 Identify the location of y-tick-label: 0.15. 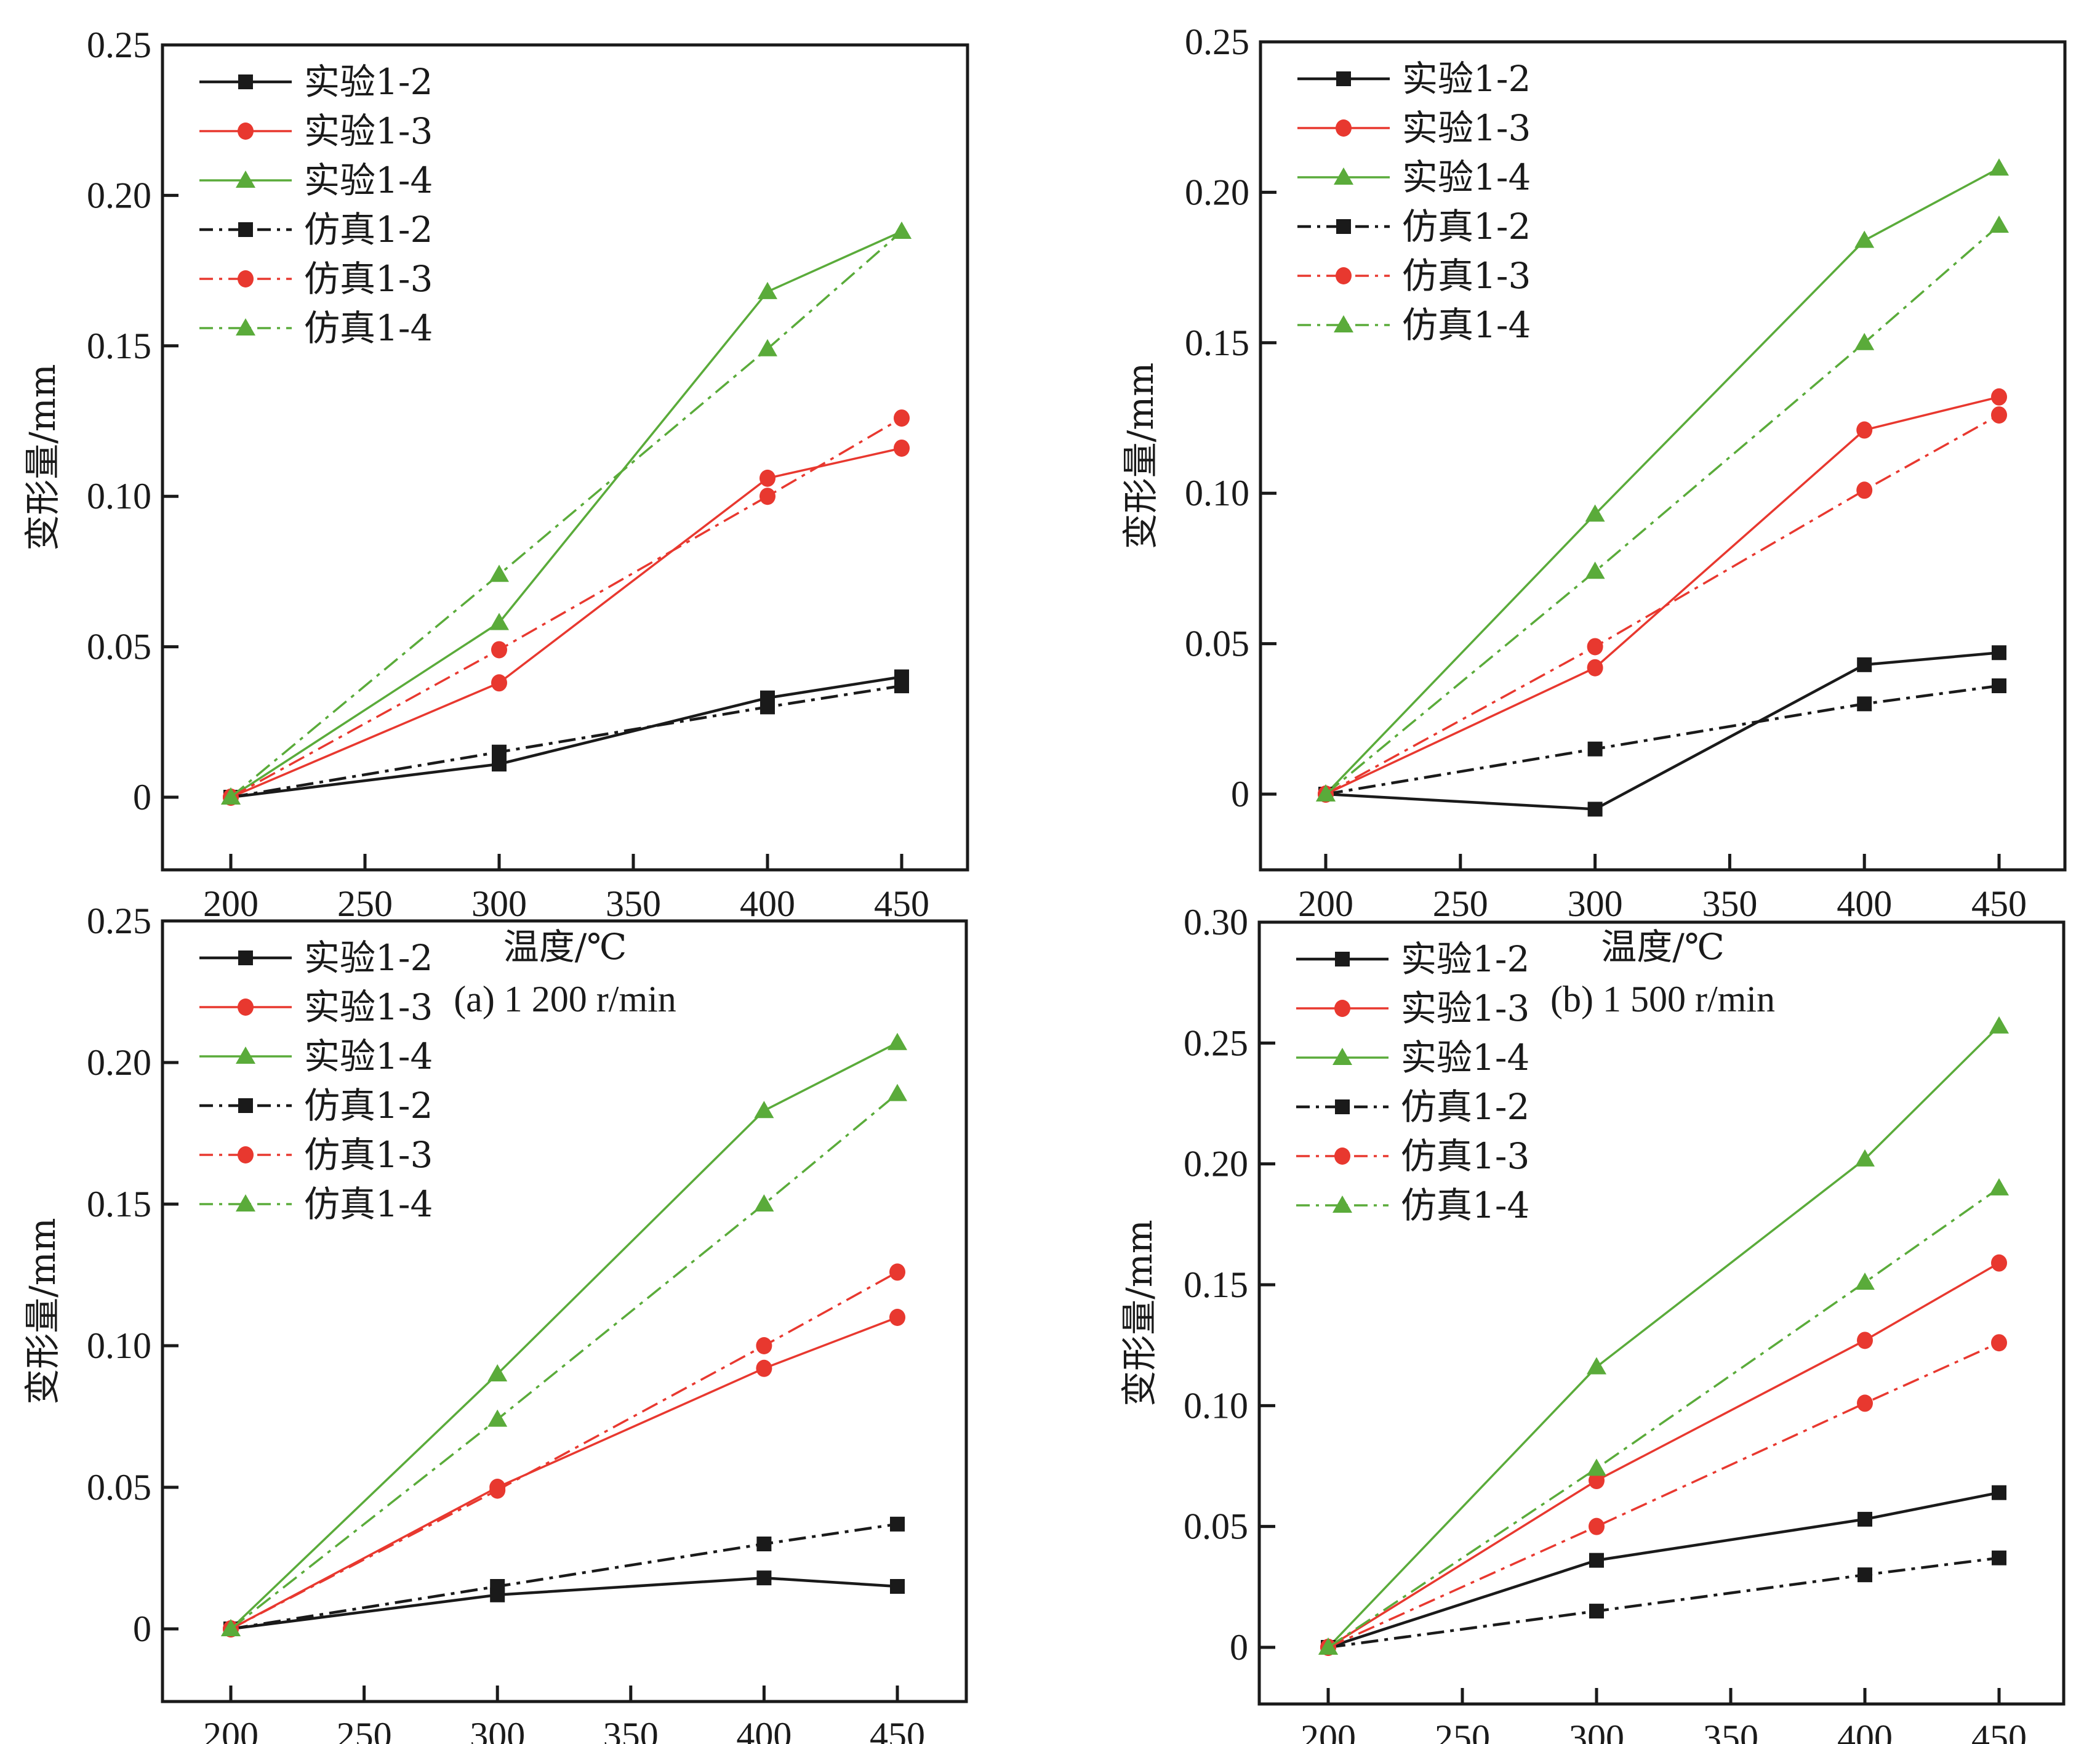
(119, 1204).